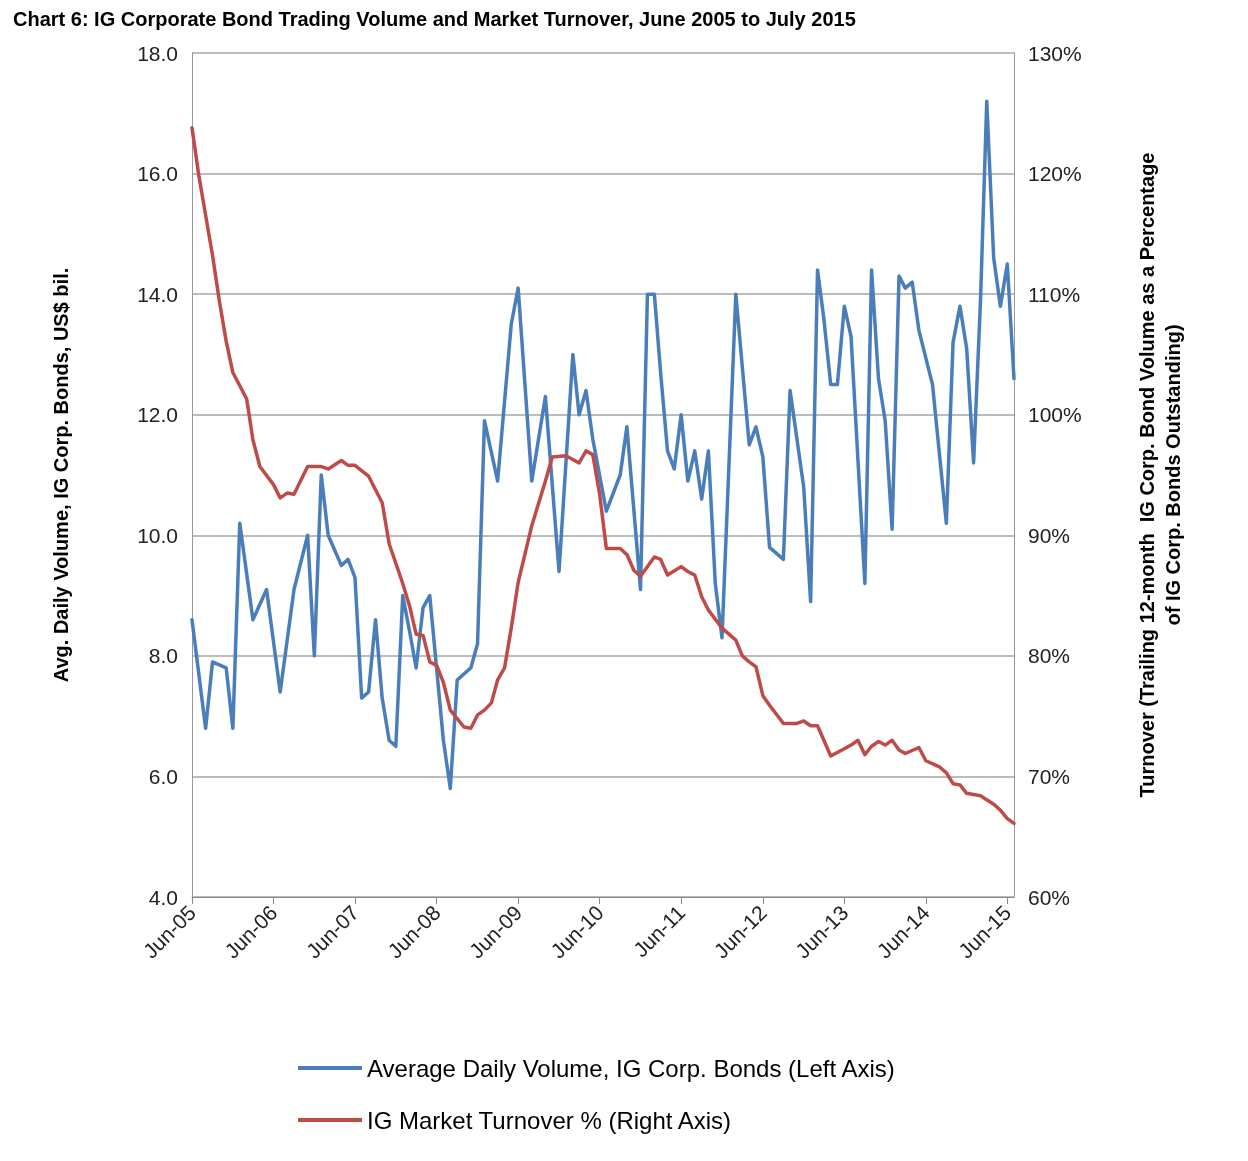 The width and height of the screenshot is (1248, 1161). I want to click on y-axis-title: Avg. Daily Volume, IG Corp. Bonds, US$ bil., so click(61, 475).